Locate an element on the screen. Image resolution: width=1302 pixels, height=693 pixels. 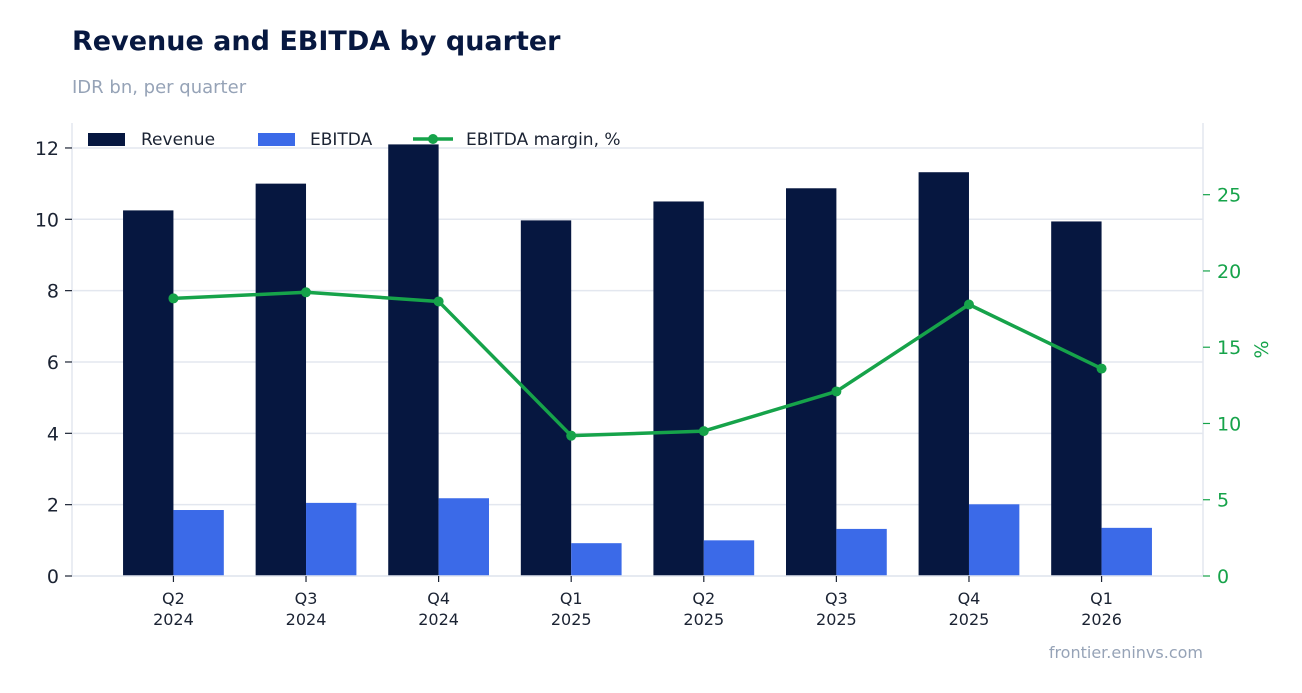
legend-swatch-revenue is located at coordinates (106, 139).